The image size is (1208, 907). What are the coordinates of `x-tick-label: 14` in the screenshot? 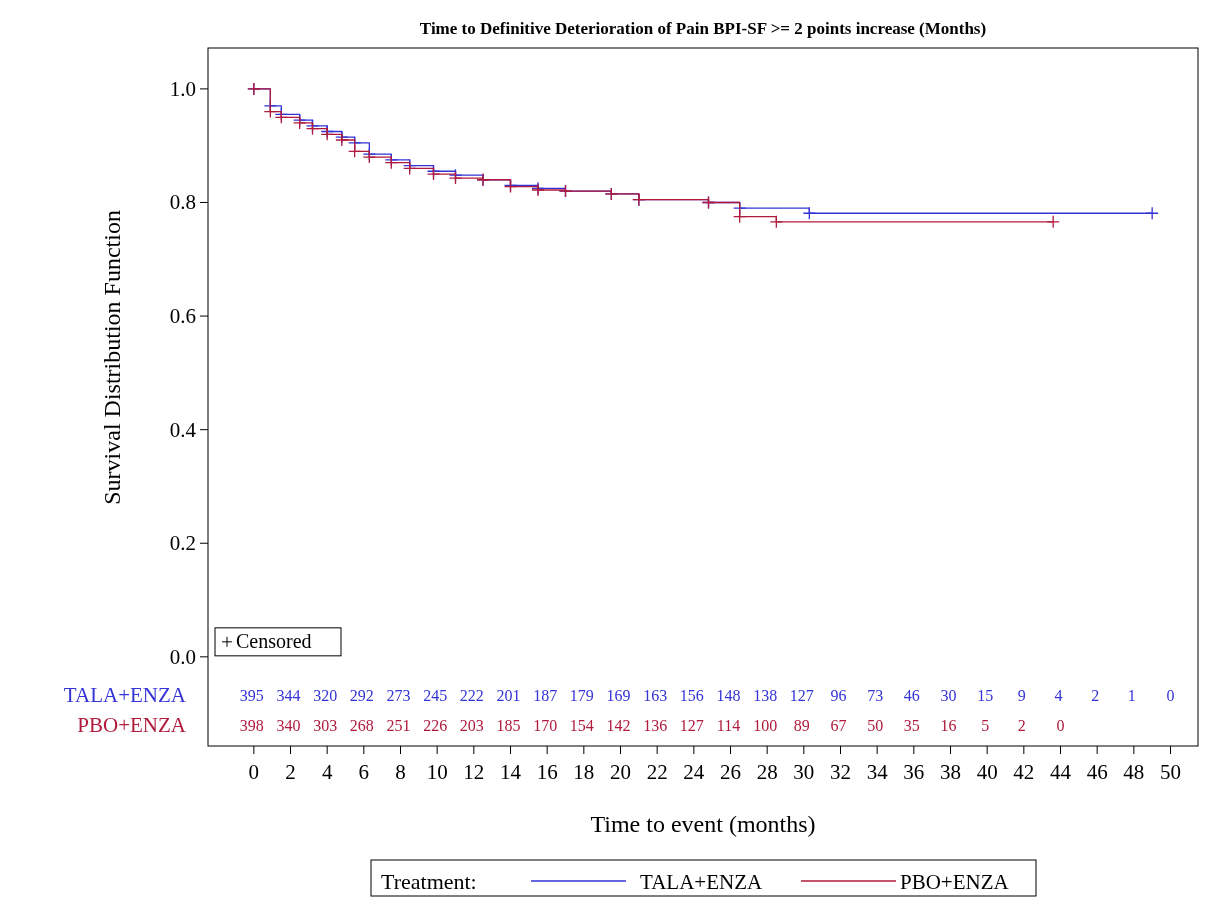 It's located at (511, 772).